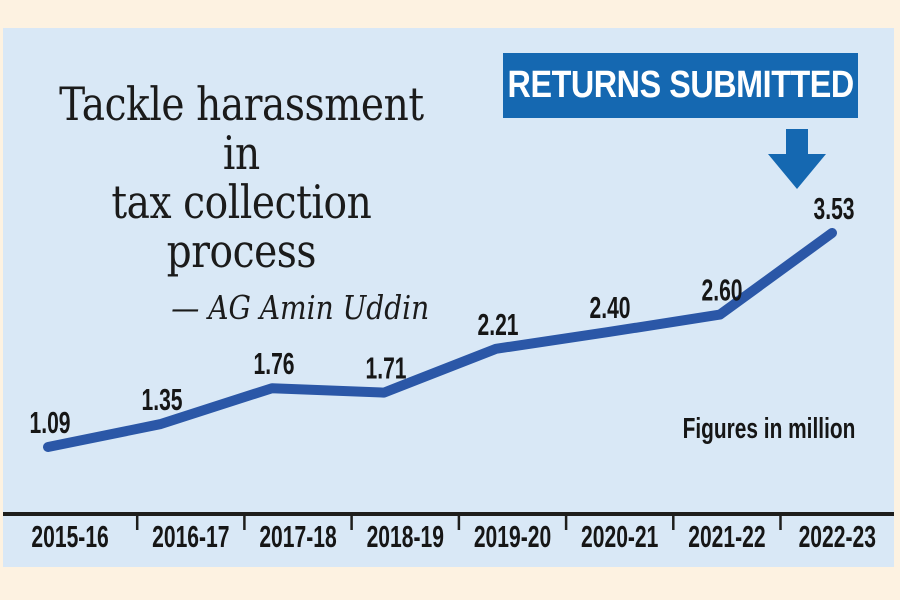 This screenshot has height=600, width=900. What do you see at coordinates (241, 128) in the screenshot?
I see `quote-line-1: Tackle harassment in` at bounding box center [241, 128].